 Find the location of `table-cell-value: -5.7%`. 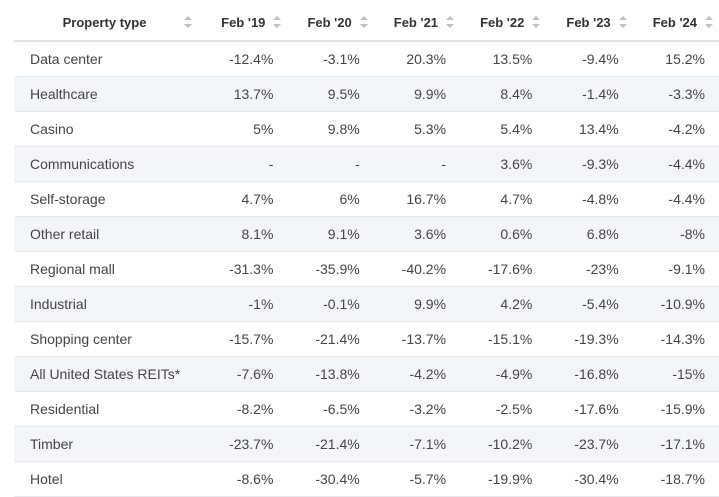

table-cell-value: -5.7% is located at coordinates (417, 479).